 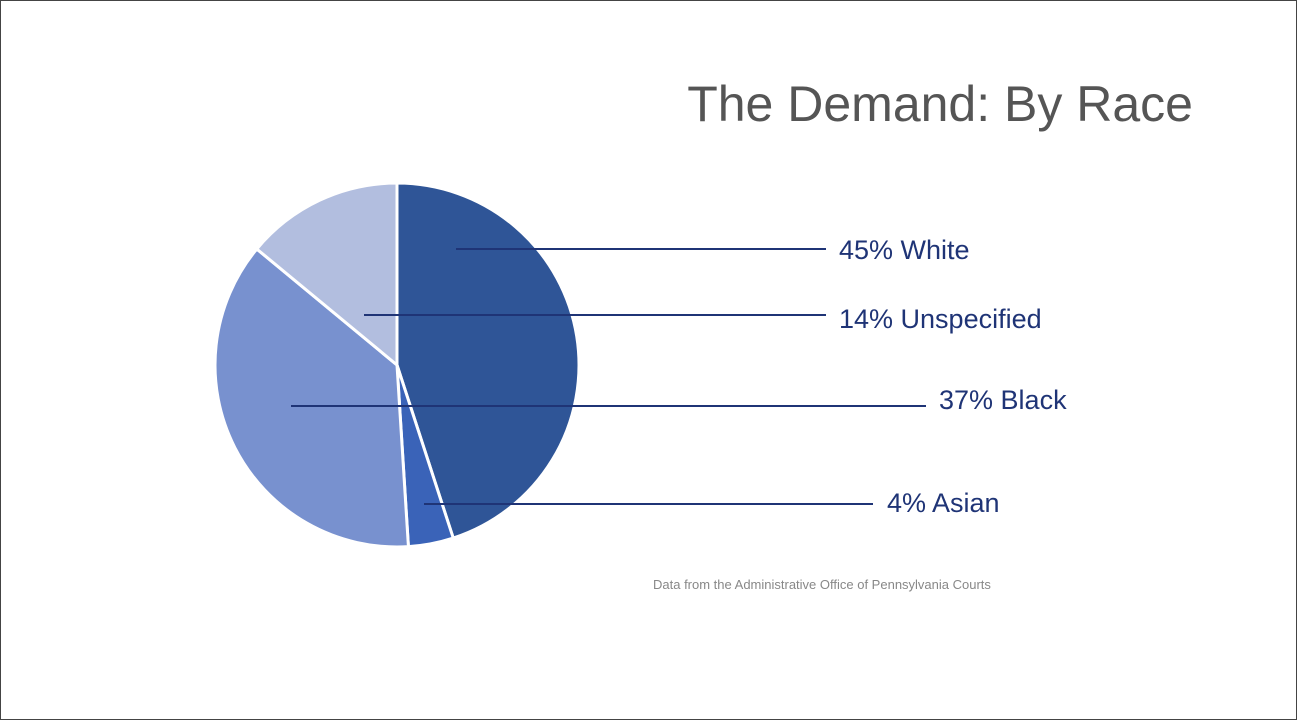 I want to click on pie-slices, so click(x=397, y=365).